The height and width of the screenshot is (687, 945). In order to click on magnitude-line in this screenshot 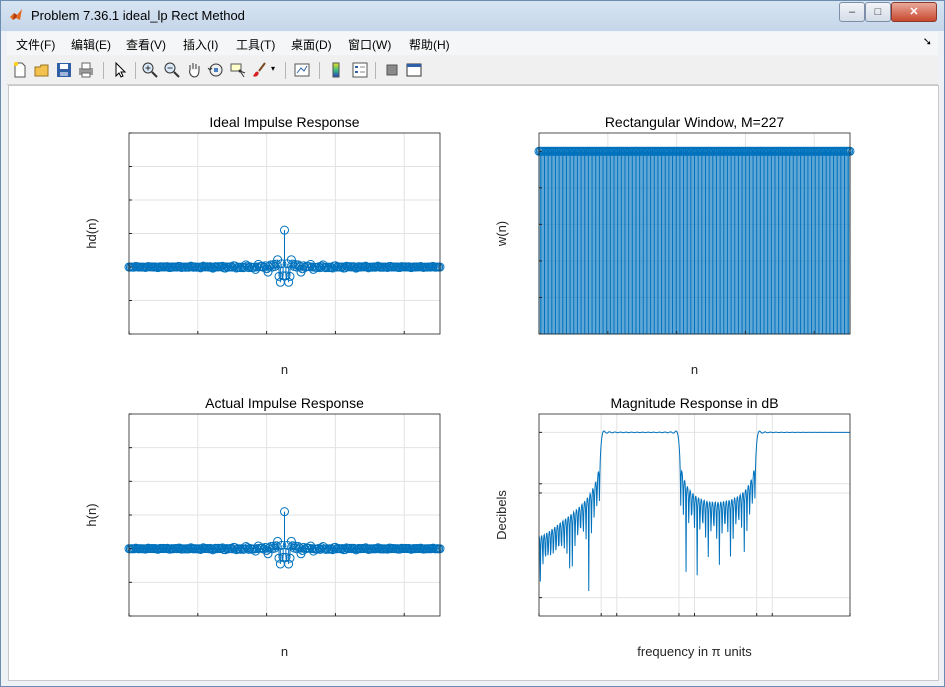, I will do `click(694, 510)`.